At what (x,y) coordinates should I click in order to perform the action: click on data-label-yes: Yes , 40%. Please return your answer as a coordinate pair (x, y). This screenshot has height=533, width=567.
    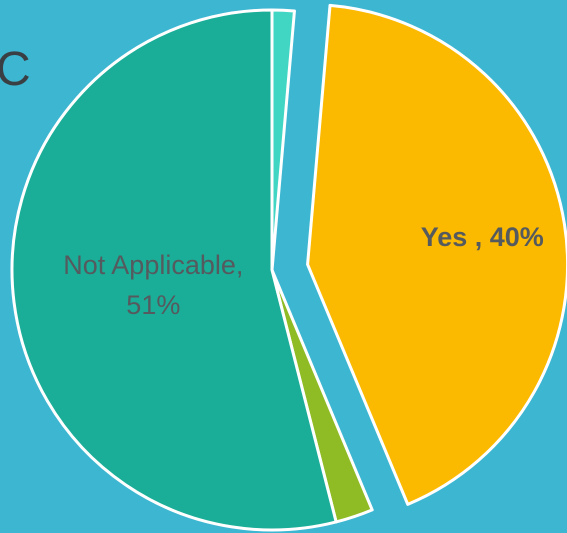
    Looking at the image, I should click on (482, 237).